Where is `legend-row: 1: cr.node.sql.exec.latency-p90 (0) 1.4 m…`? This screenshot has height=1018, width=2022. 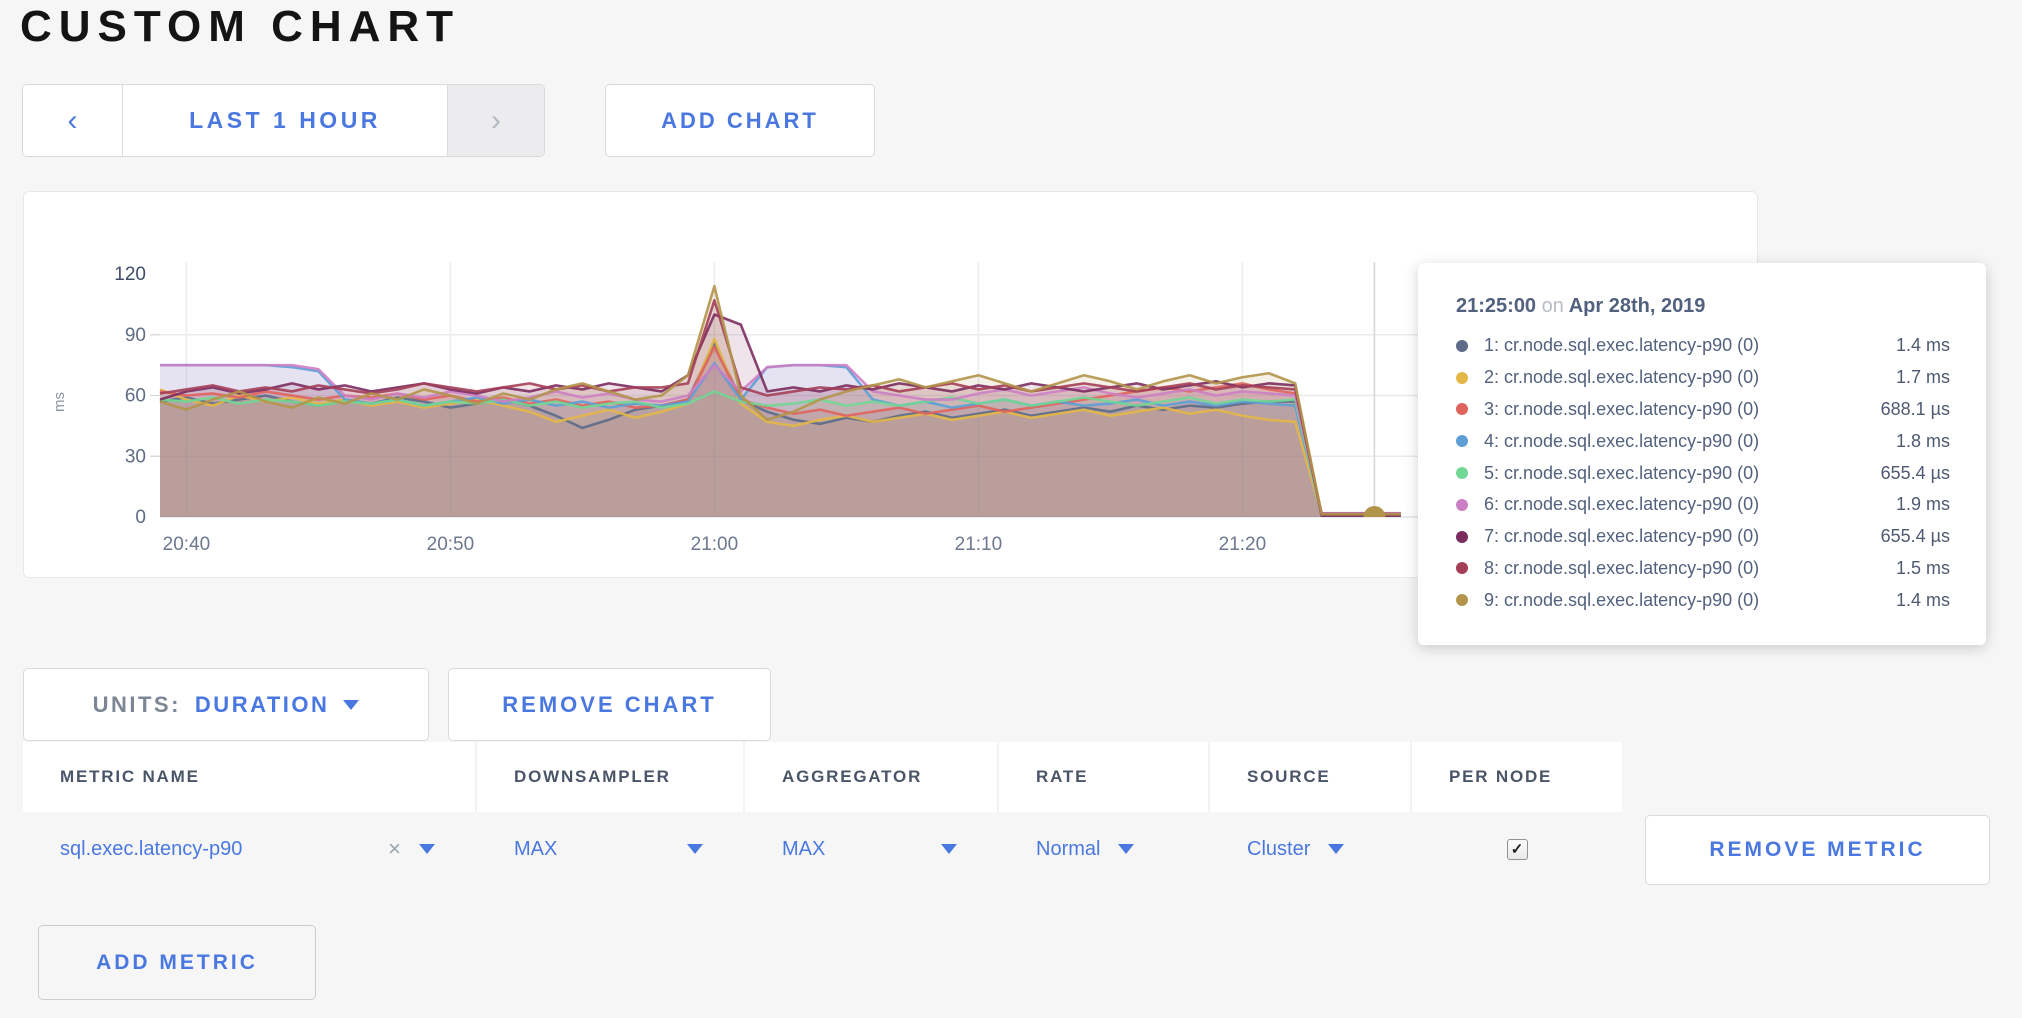 legend-row: 1: cr.node.sql.exec.latency-p90 (0) 1.4 m… is located at coordinates (1703, 346).